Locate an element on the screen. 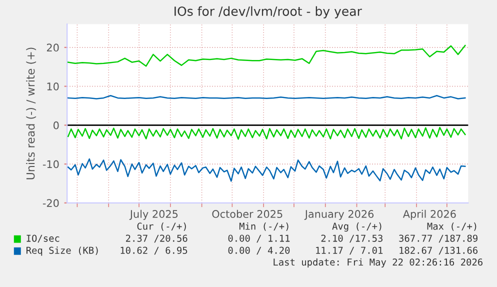 Image resolution: width=497 pixels, height=287 pixels. text: Min (-/+) is located at coordinates (263, 226).